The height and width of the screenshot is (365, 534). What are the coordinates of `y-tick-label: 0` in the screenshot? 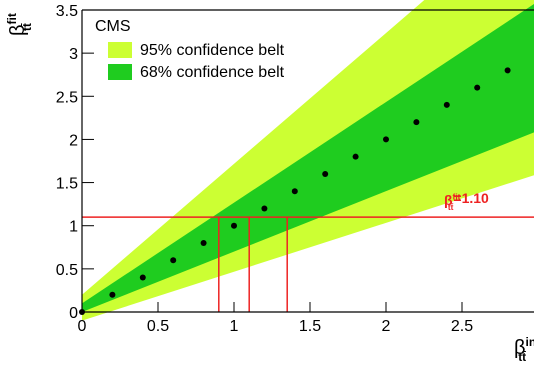 It's located at (73, 313).